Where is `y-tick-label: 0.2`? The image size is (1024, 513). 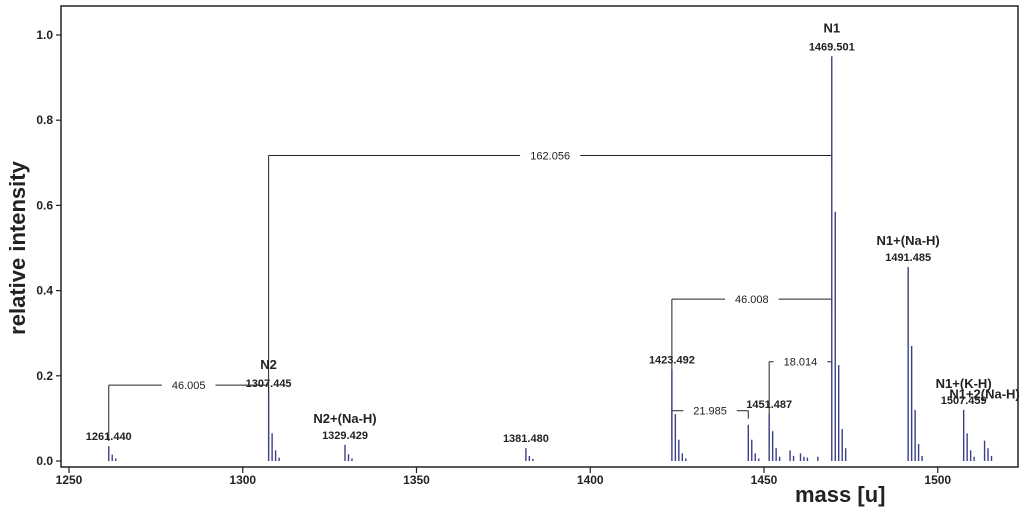
y-tick-label: 0.2 is located at coordinates (44, 376).